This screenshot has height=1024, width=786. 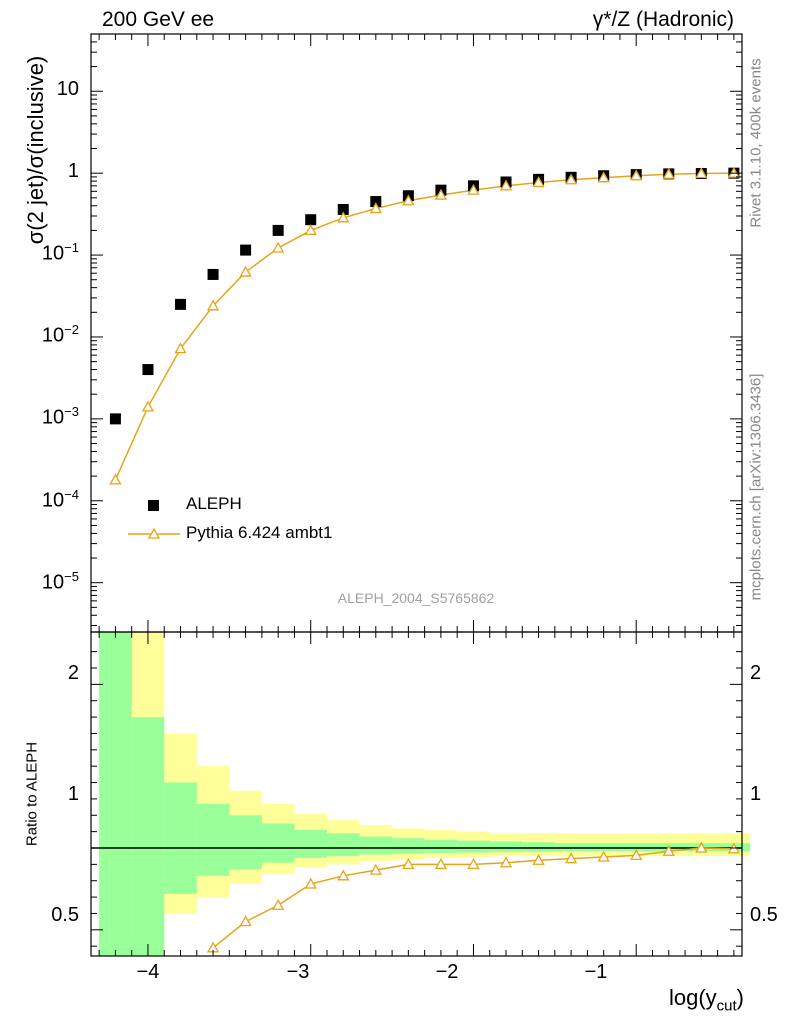 I want to click on header-left-label: 200 GeV ee, so click(x=158, y=19).